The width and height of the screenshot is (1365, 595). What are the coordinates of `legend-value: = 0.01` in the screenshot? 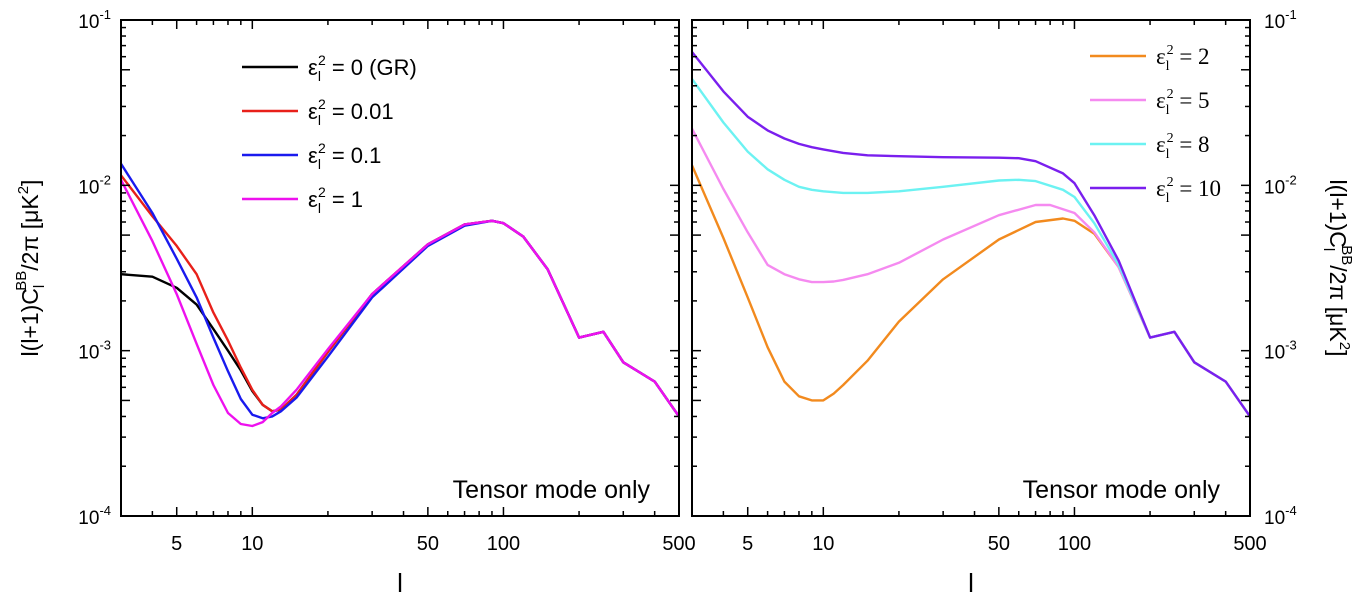 It's located at (360, 111).